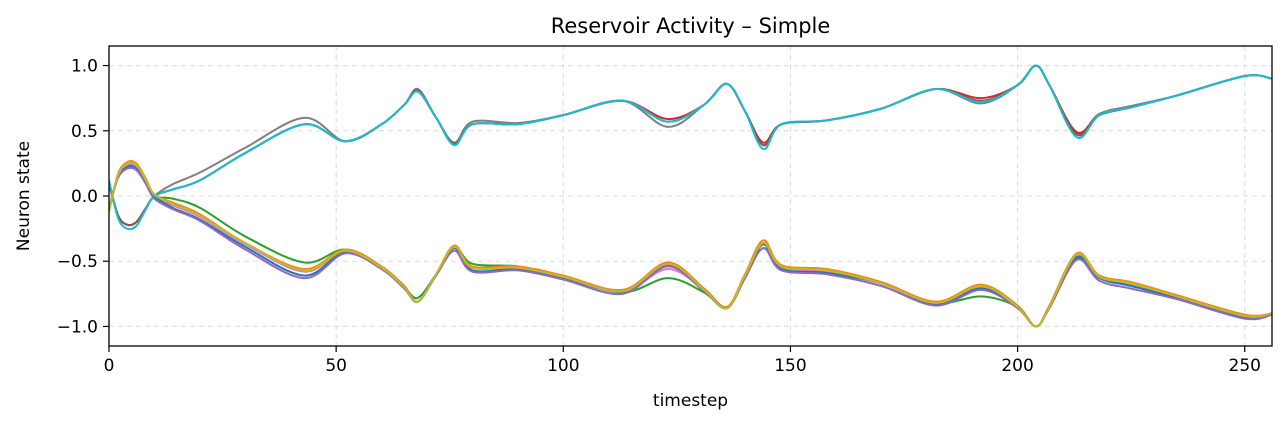 The height and width of the screenshot is (428, 1286). What do you see at coordinates (77, 262) in the screenshot?
I see `y-tick-label: −0.5` at bounding box center [77, 262].